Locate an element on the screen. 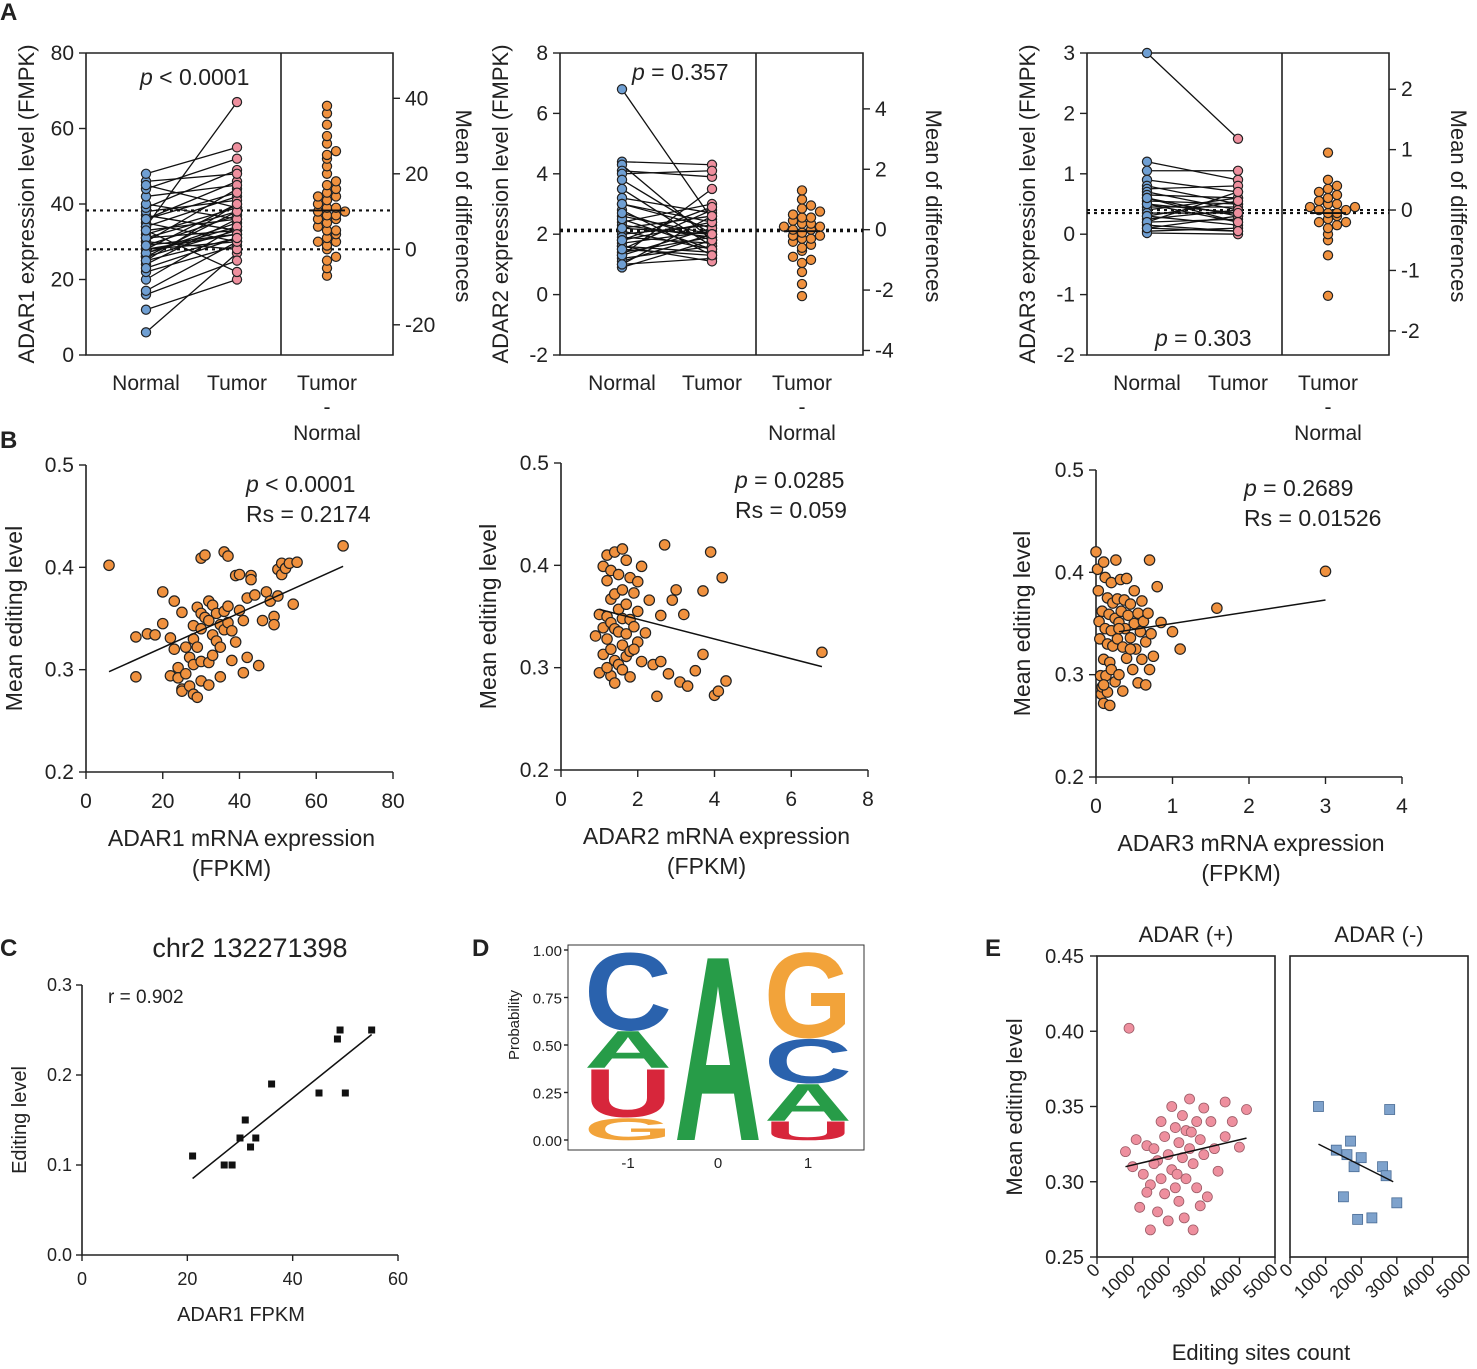  rs-value-label: Rs = 0.2174 is located at coordinates (308, 514).